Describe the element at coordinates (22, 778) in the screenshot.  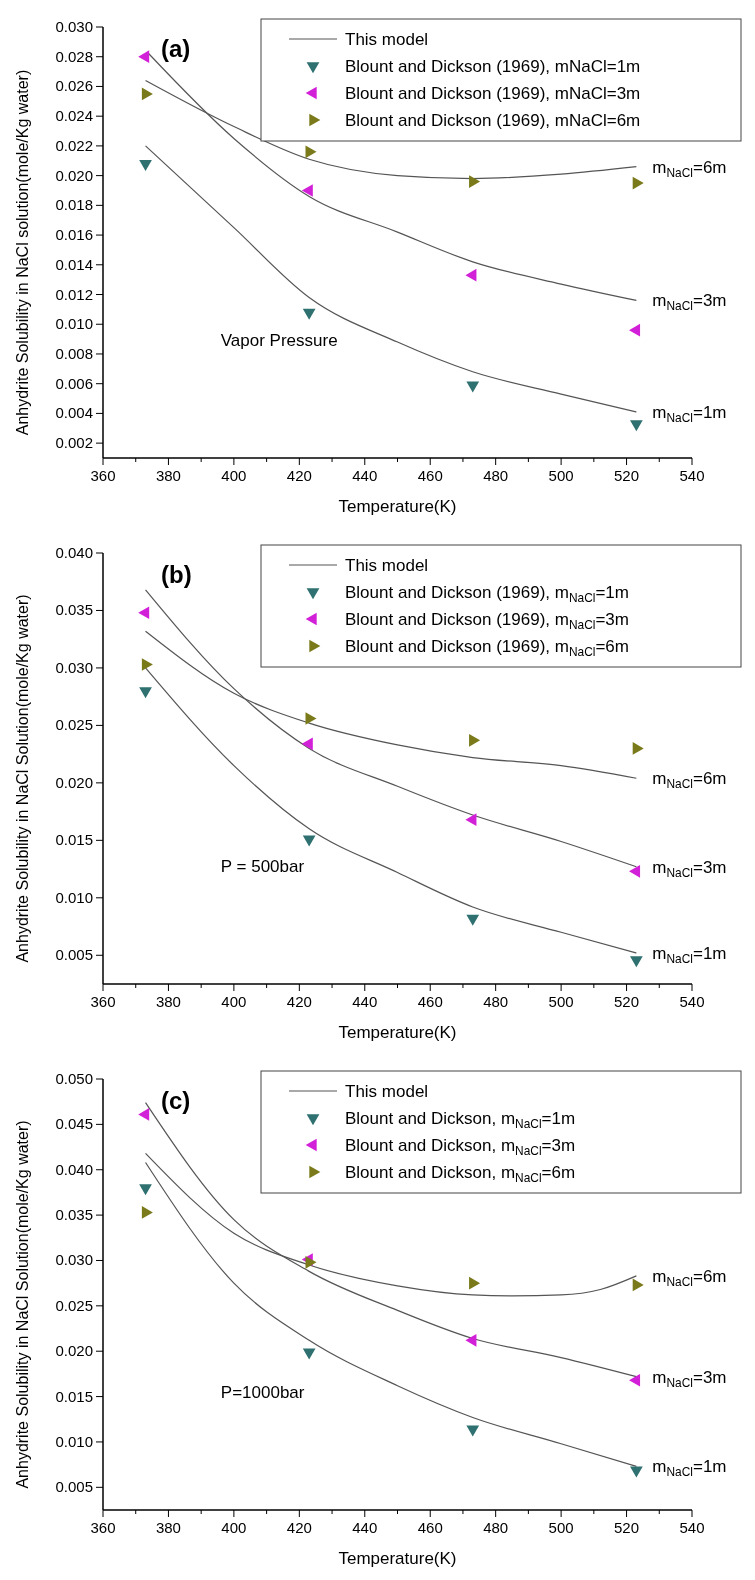
I see `y-axis-title: Anhydrite Solubility in NaCl Solution(mole/Kg water)` at that location.